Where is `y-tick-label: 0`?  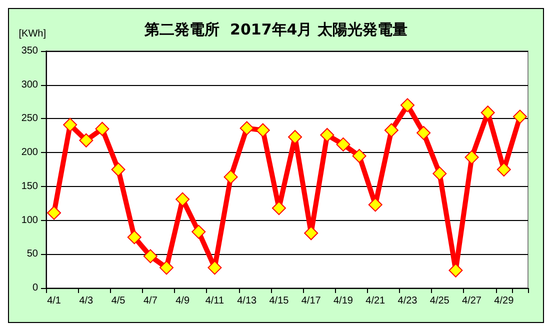
y-tick-label: 0 is located at coordinates (35, 288).